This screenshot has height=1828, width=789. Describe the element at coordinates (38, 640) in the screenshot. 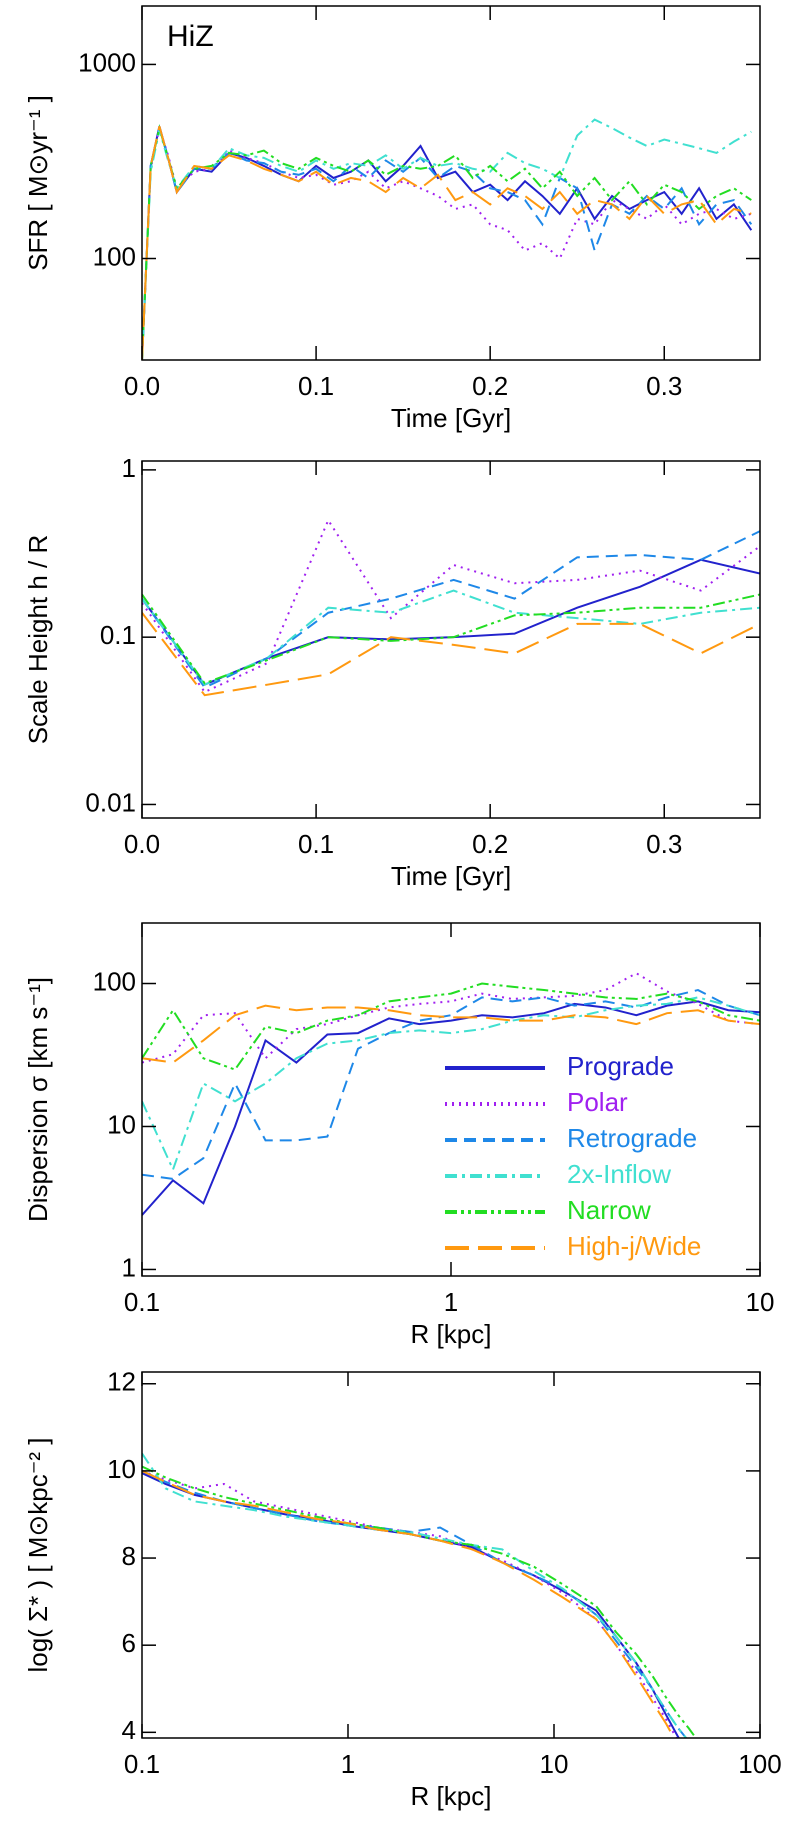

I see `y-axis-label: Scale Height h / R` at that location.